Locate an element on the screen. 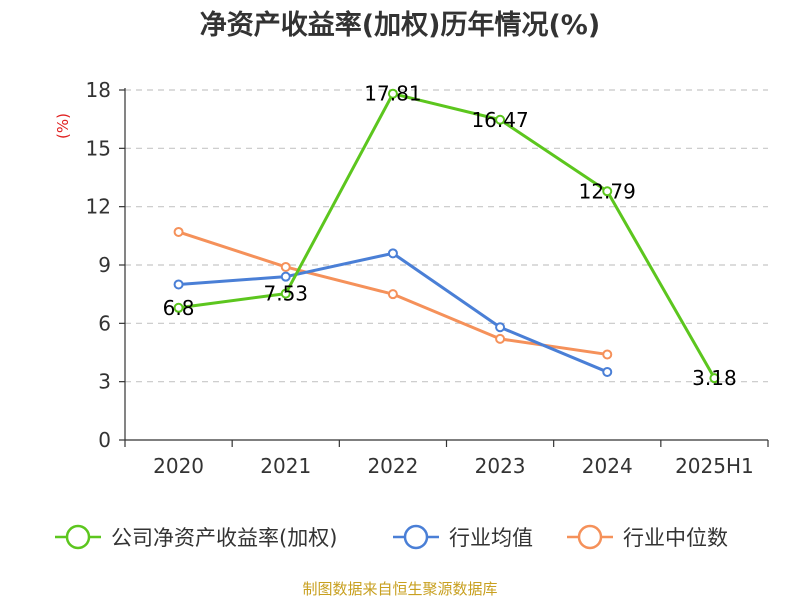 Image resolution: width=800 pixels, height=600 pixels. data-label: 16.47 is located at coordinates (499, 120).